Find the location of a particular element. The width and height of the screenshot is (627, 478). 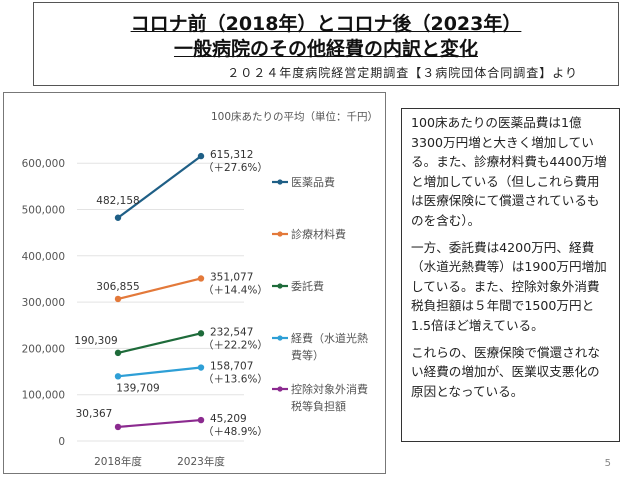

legend-item: 医薬品費 is located at coordinates (303, 182).